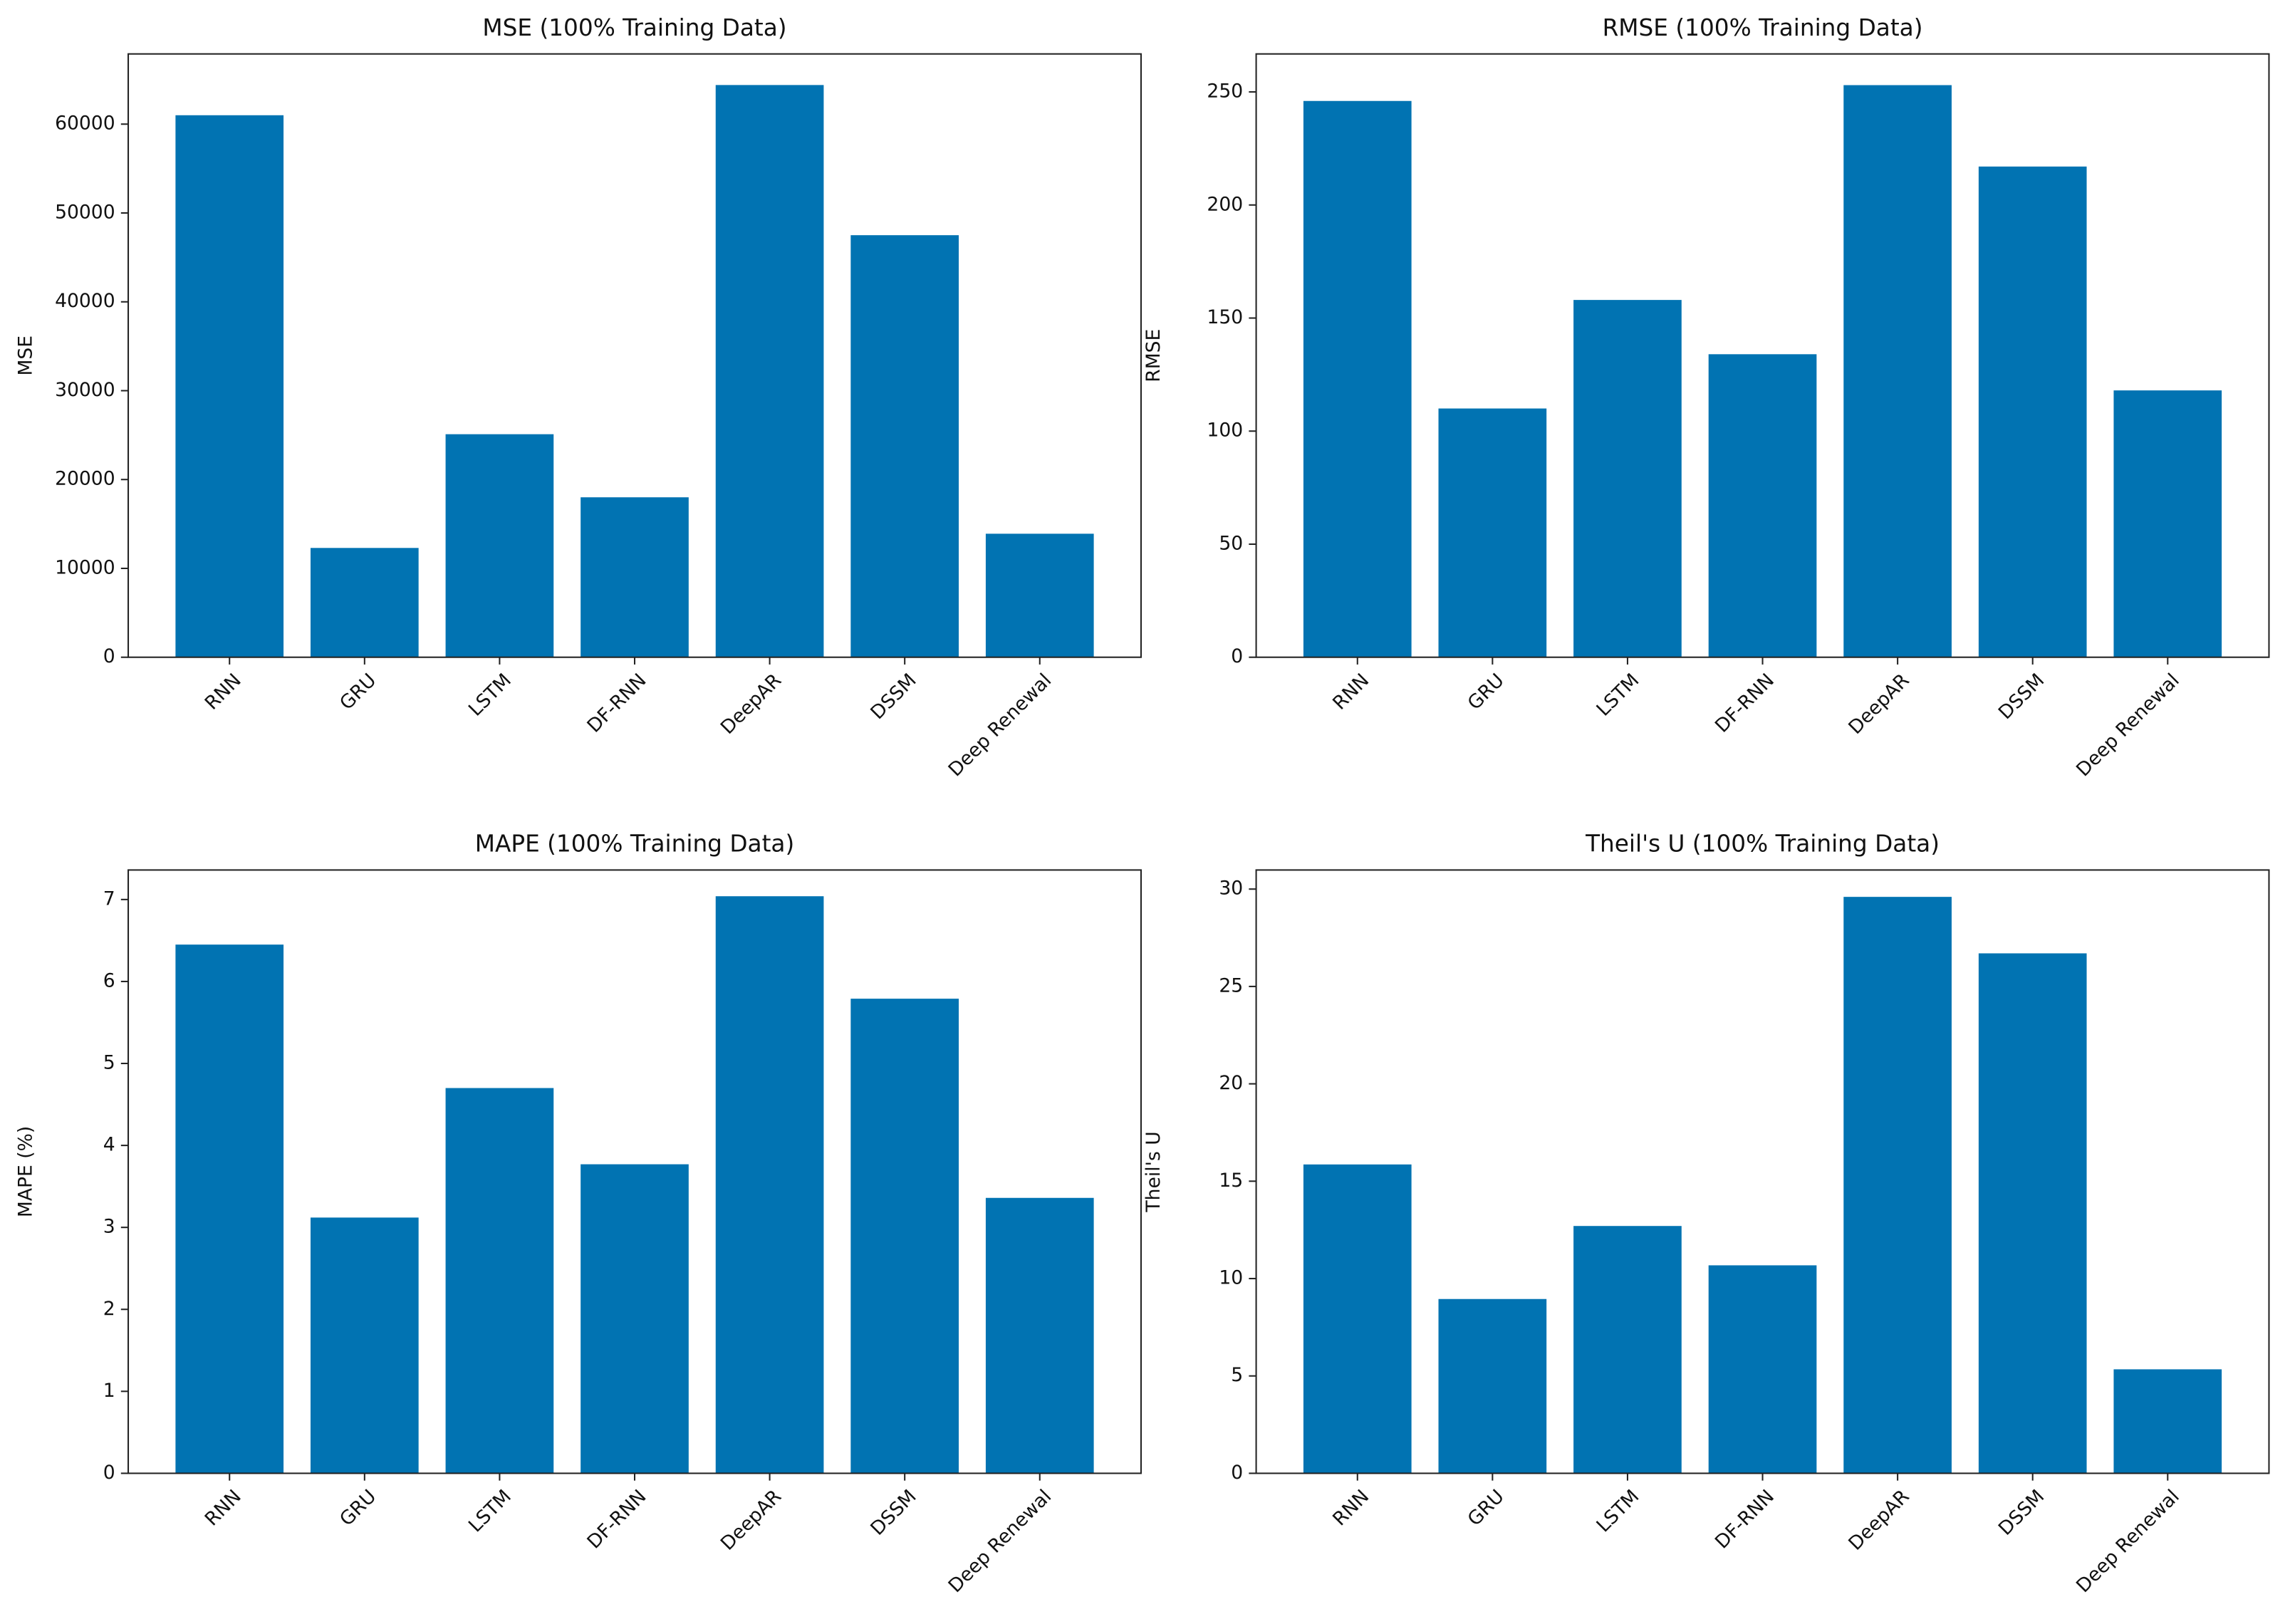 This screenshot has width=2285, height=1624. I want to click on y-tick-label: 40000, so click(85, 301).